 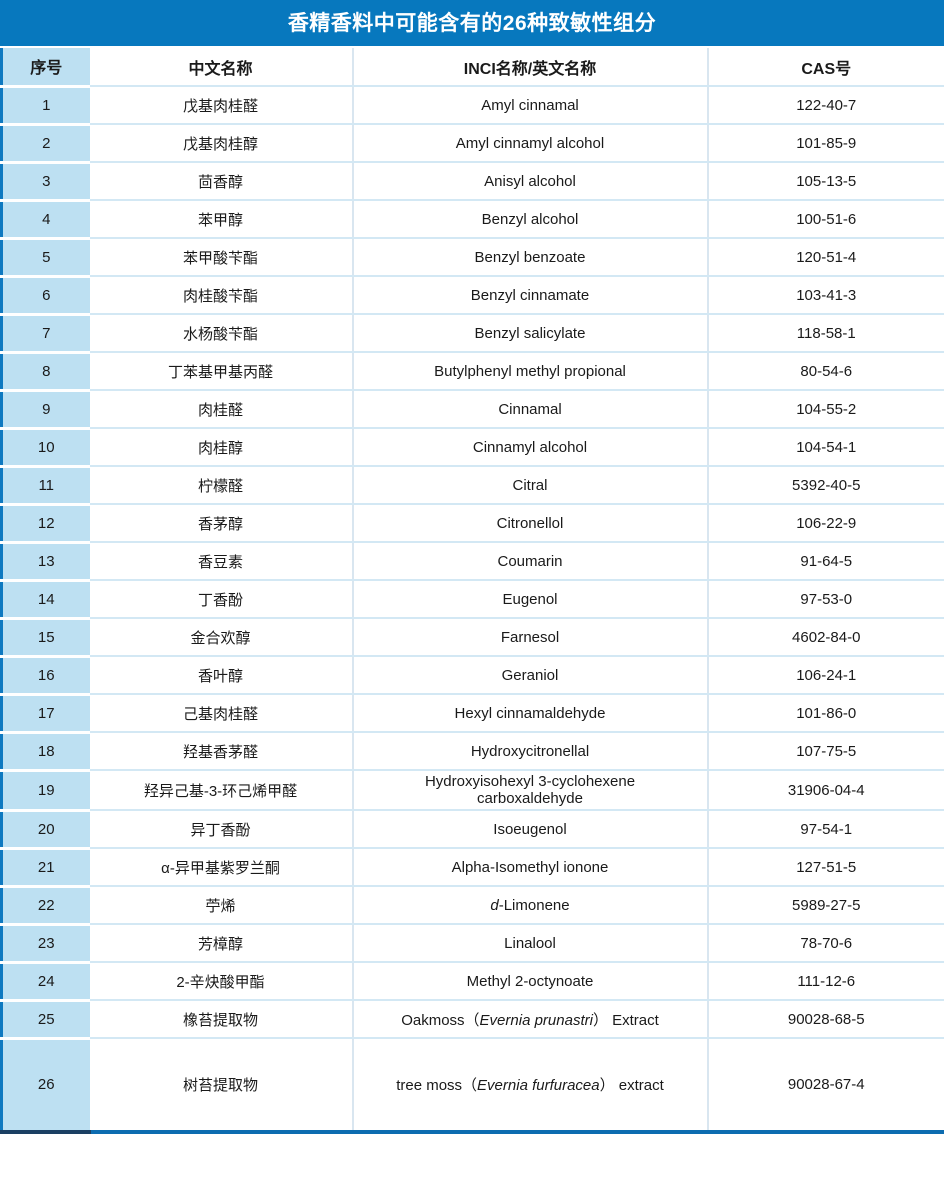 I want to click on cas-number-cell: 31906-04-4, so click(x=825, y=790).